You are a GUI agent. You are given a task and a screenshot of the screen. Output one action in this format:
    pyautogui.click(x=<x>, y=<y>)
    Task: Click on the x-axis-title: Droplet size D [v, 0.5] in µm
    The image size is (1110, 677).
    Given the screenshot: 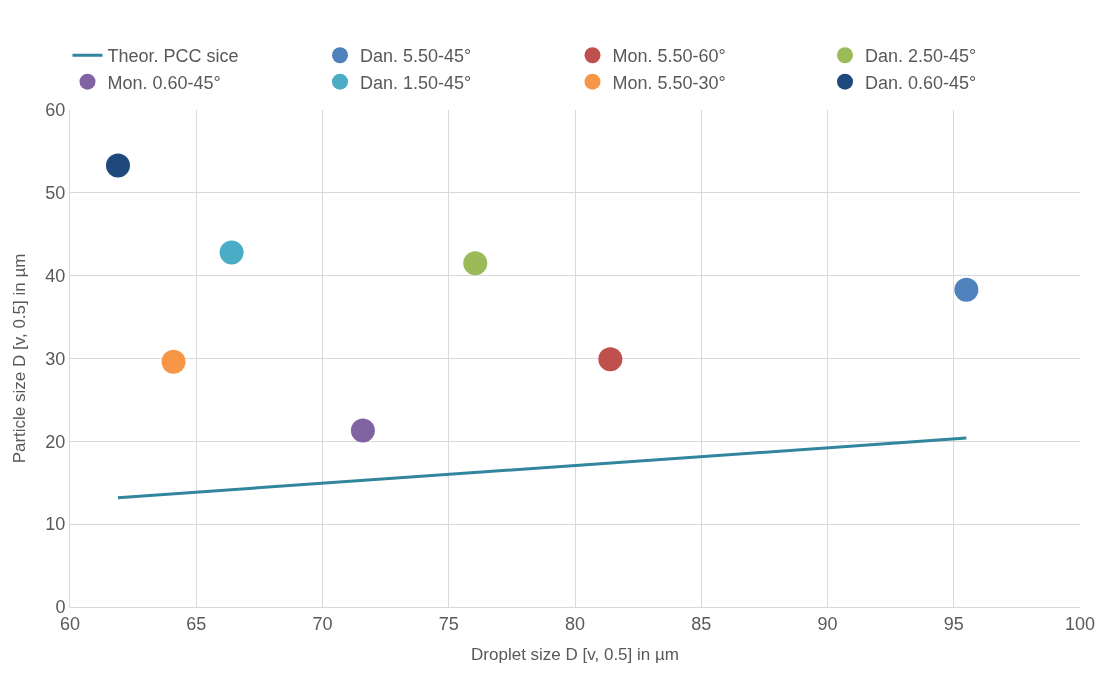 What is the action you would take?
    pyautogui.click(x=575, y=654)
    